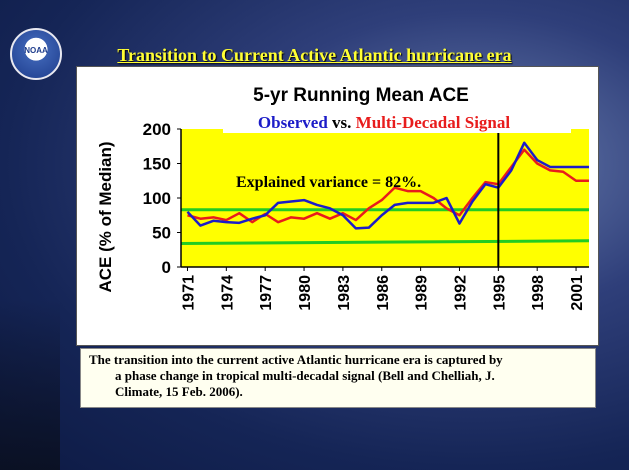 This screenshot has width=629, height=470. What do you see at coordinates (188, 293) in the screenshot?
I see `x-tick-label: 1971` at bounding box center [188, 293].